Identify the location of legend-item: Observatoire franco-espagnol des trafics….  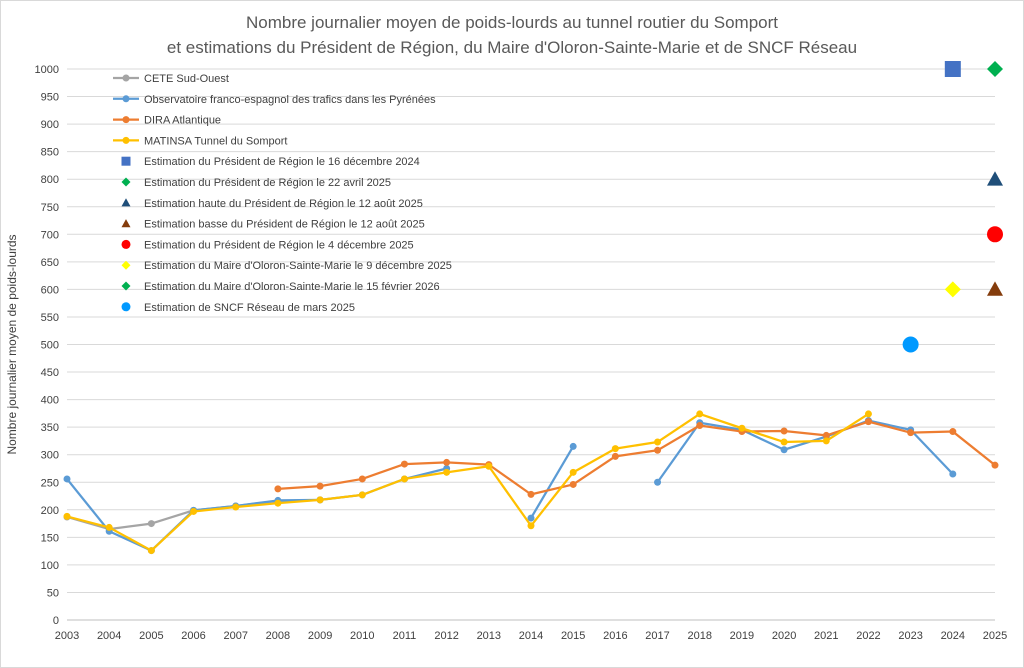
(274, 100).